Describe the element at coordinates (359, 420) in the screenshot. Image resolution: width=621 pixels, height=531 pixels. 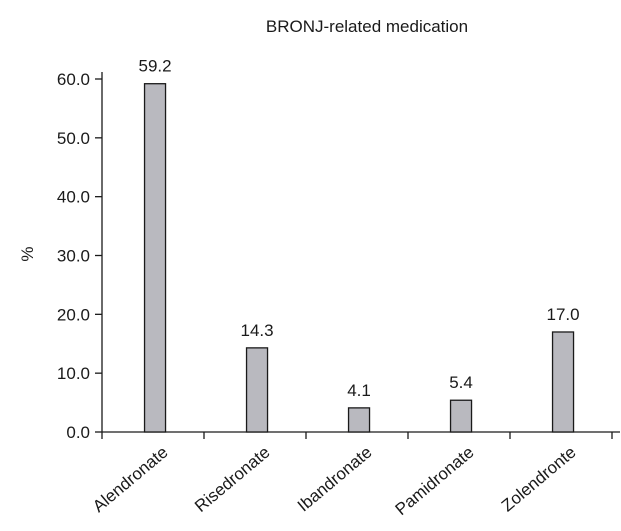
I see `bar-ibandronate` at that location.